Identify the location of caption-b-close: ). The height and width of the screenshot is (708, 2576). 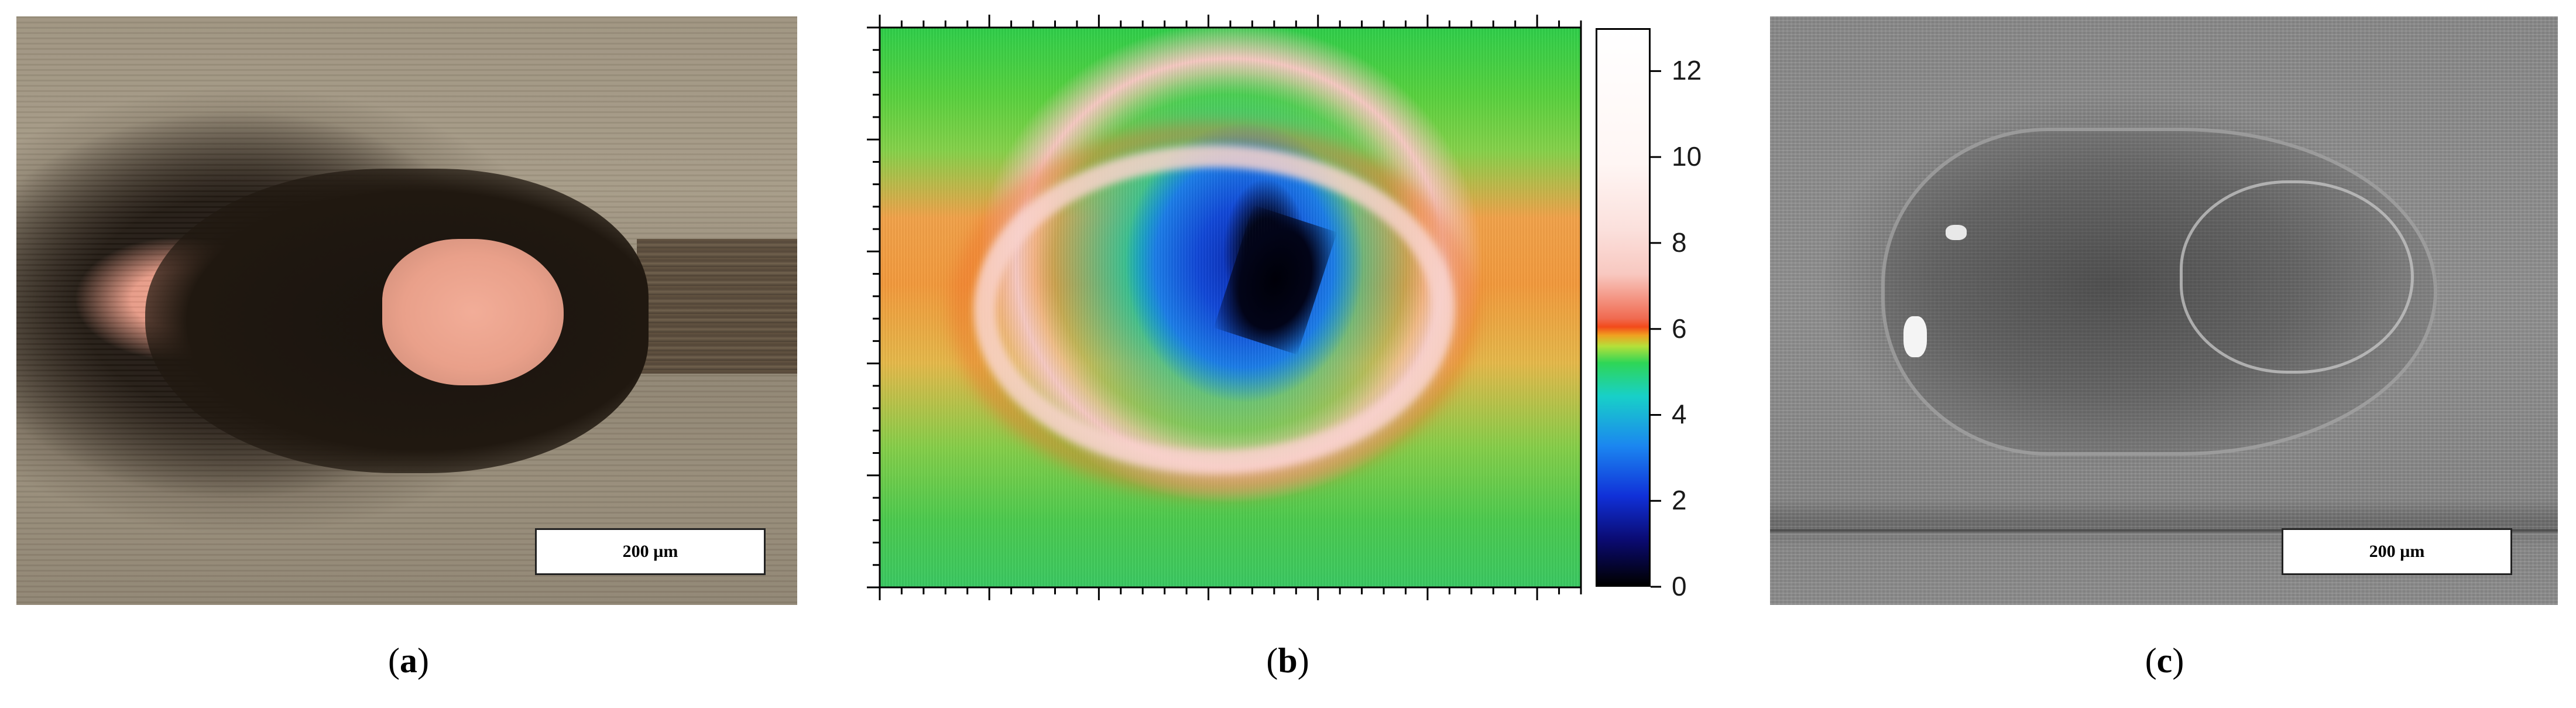
(1303, 660).